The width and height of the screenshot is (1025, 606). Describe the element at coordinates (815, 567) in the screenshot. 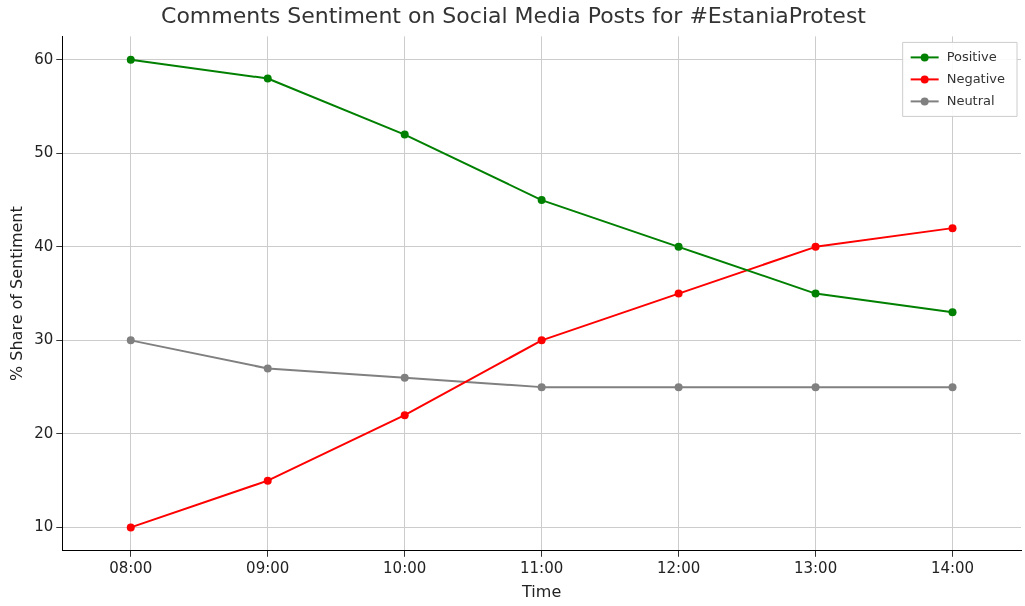

I see `x-tick-label: 13:00` at that location.